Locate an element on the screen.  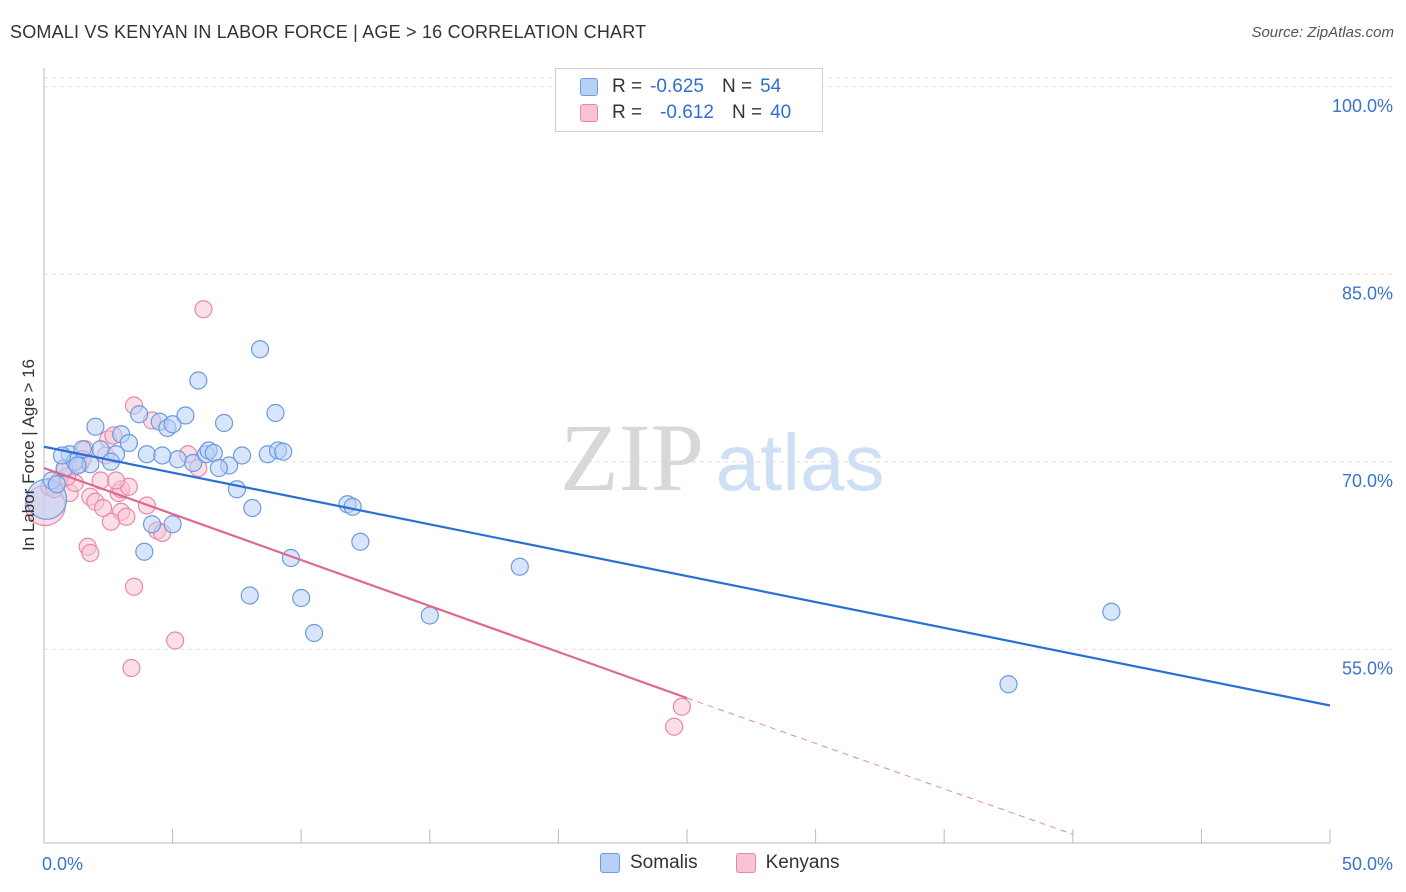
watermark-zip: ZIP is located at coordinates (632, 457).